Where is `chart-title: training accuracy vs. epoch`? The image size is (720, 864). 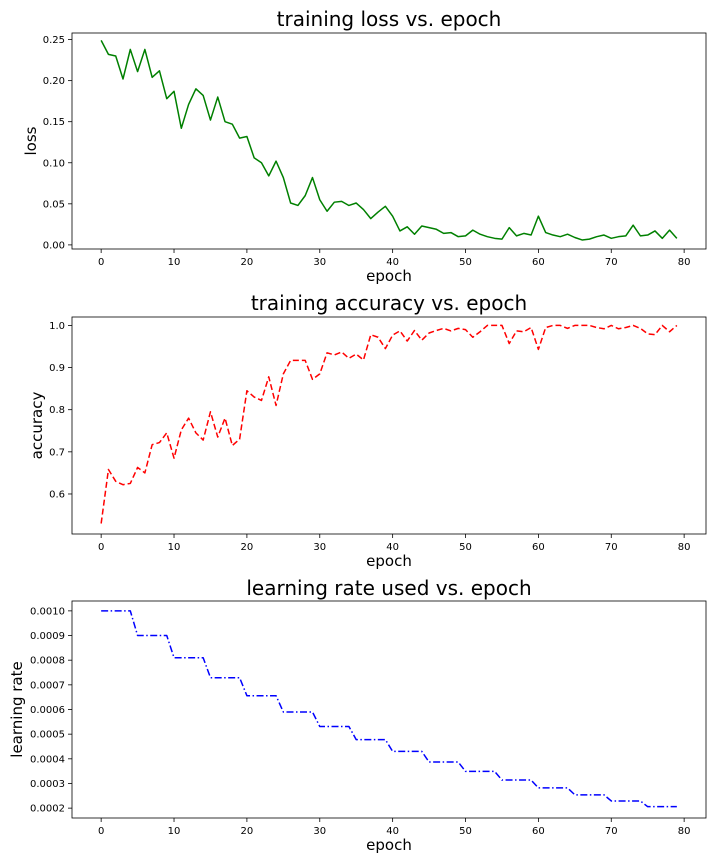
chart-title: training accuracy vs. epoch is located at coordinates (389, 303).